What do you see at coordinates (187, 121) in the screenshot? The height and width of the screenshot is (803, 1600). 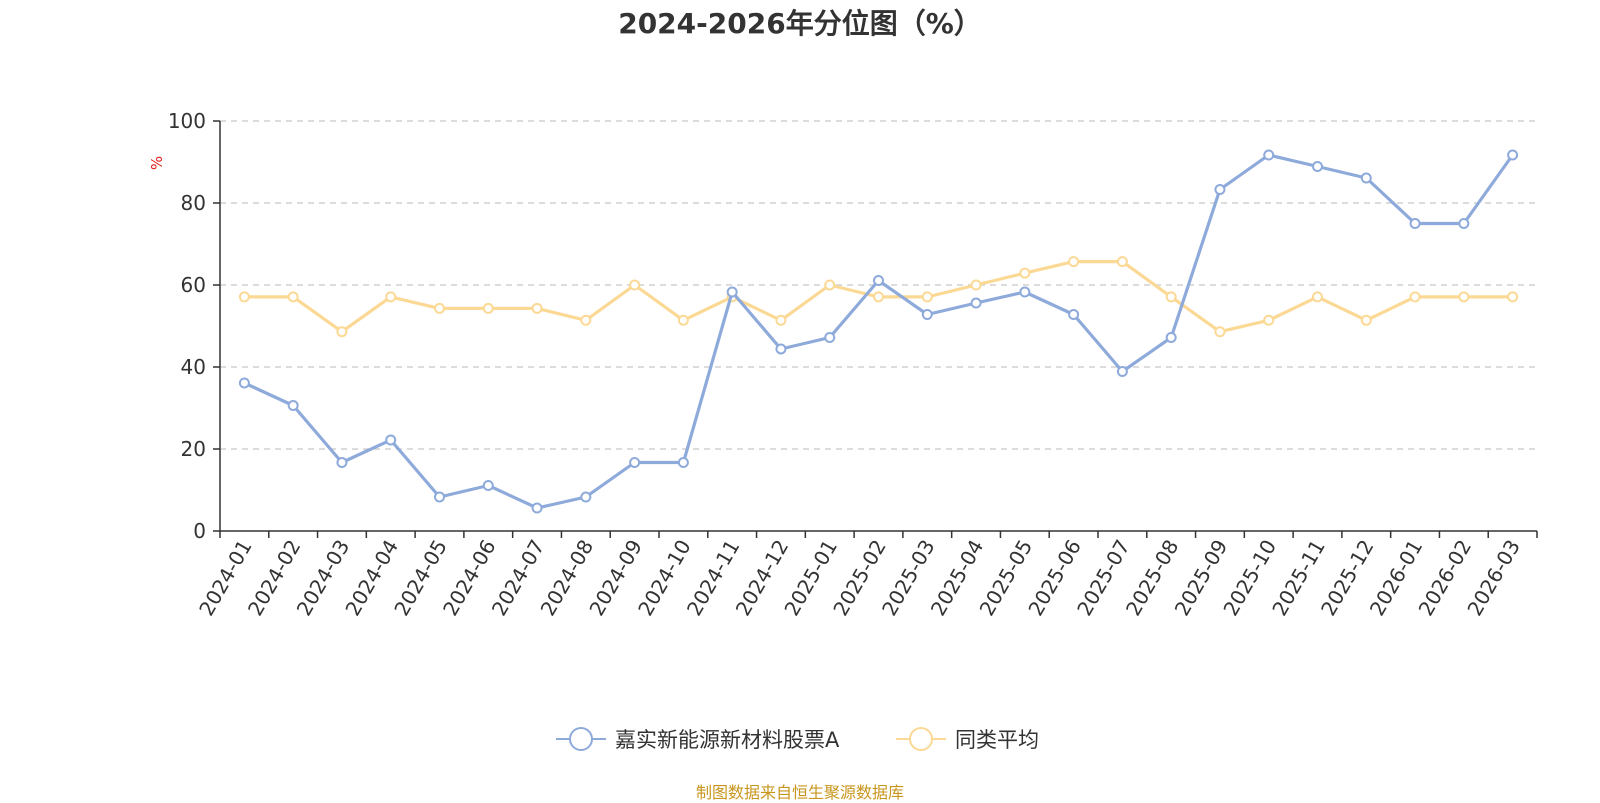 I see `y-tick-label: 100` at bounding box center [187, 121].